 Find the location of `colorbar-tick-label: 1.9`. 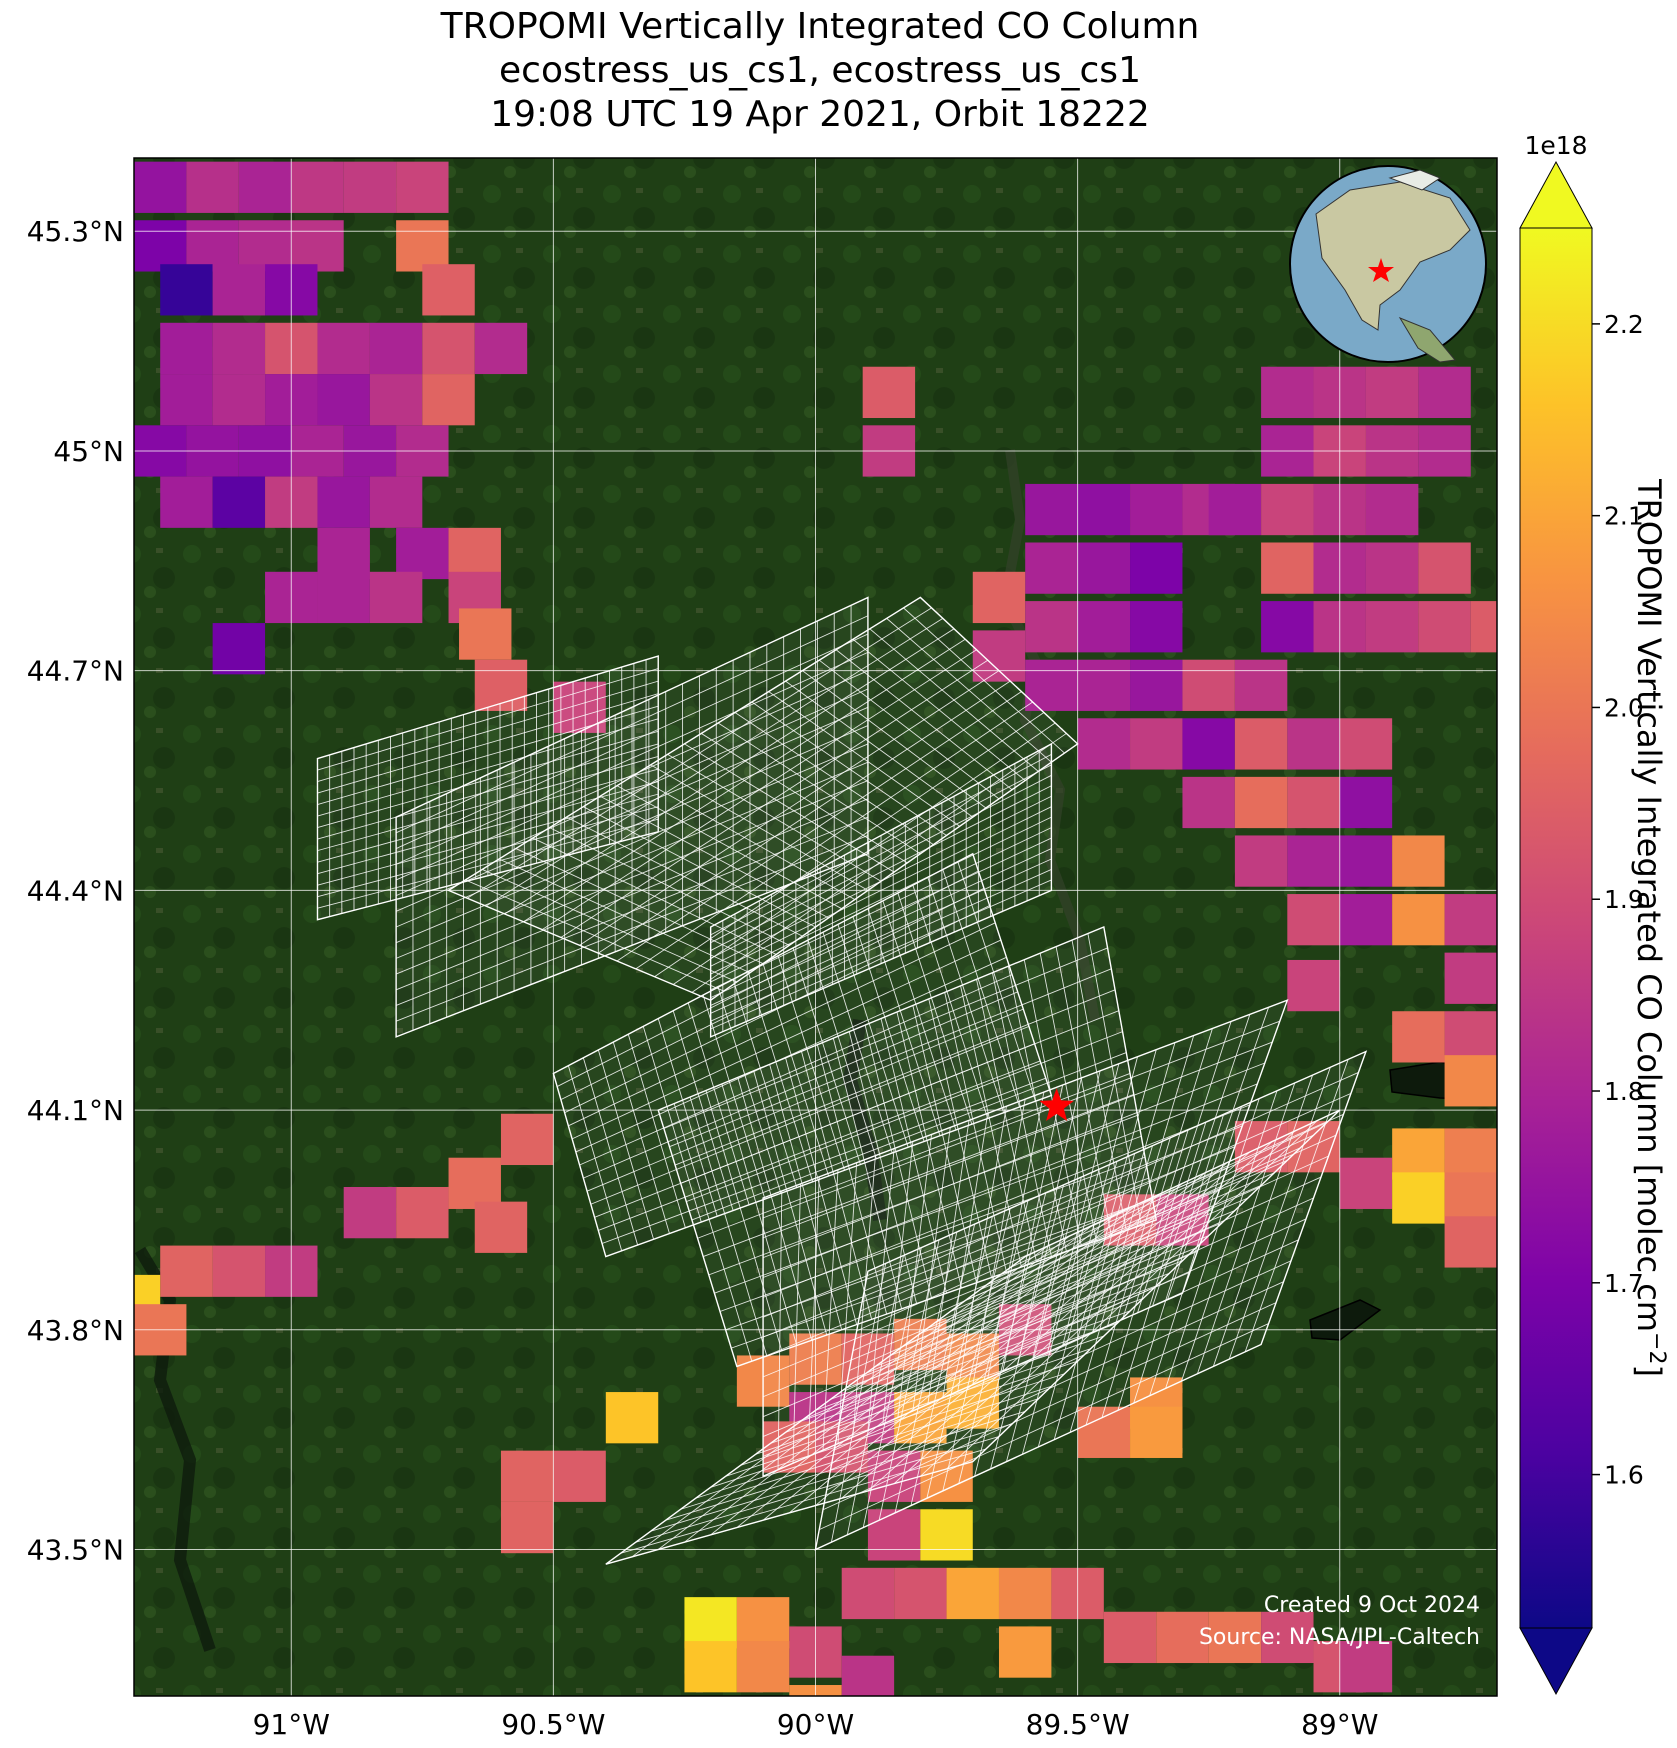

colorbar-tick-label: 1.9 is located at coordinates (1624, 899).